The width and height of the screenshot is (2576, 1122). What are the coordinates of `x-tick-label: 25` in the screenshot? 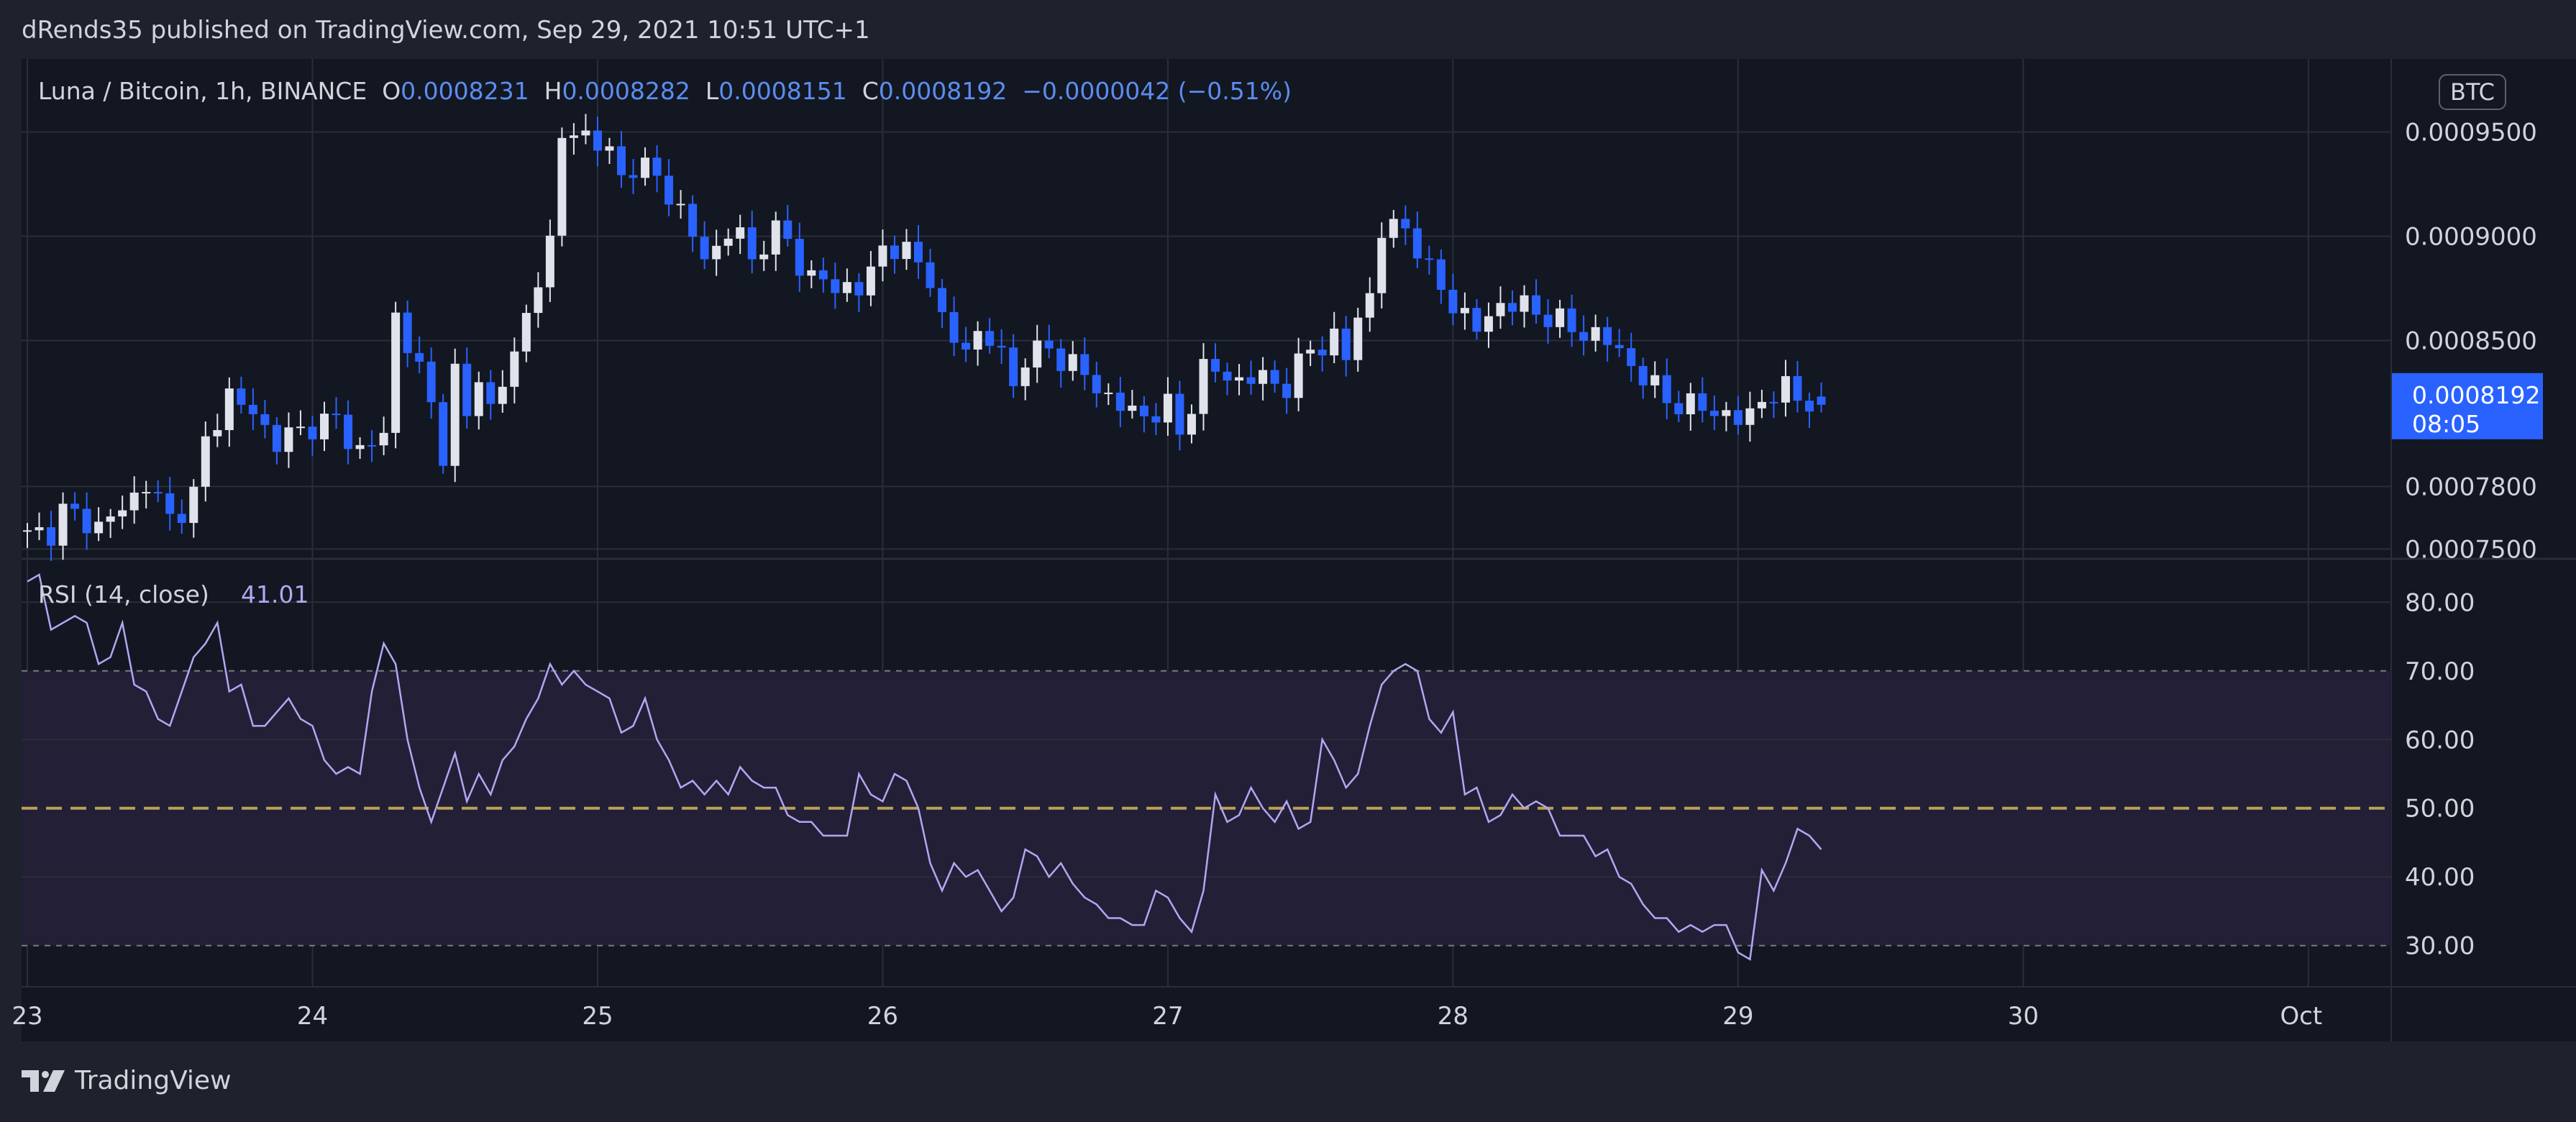 It's located at (597, 1016).